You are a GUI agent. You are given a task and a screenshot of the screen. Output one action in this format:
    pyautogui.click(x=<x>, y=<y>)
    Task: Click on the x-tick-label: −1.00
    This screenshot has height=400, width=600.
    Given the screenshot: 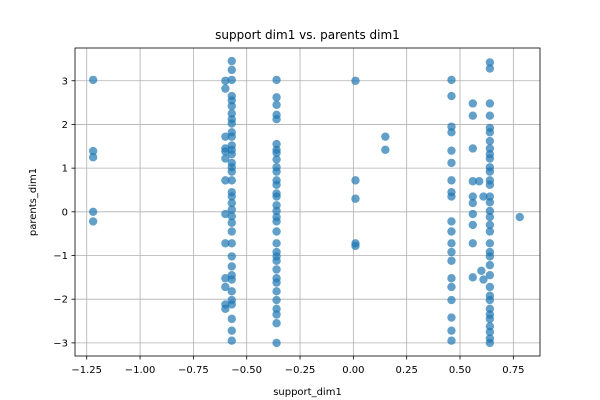 What is the action you would take?
    pyautogui.click(x=140, y=370)
    